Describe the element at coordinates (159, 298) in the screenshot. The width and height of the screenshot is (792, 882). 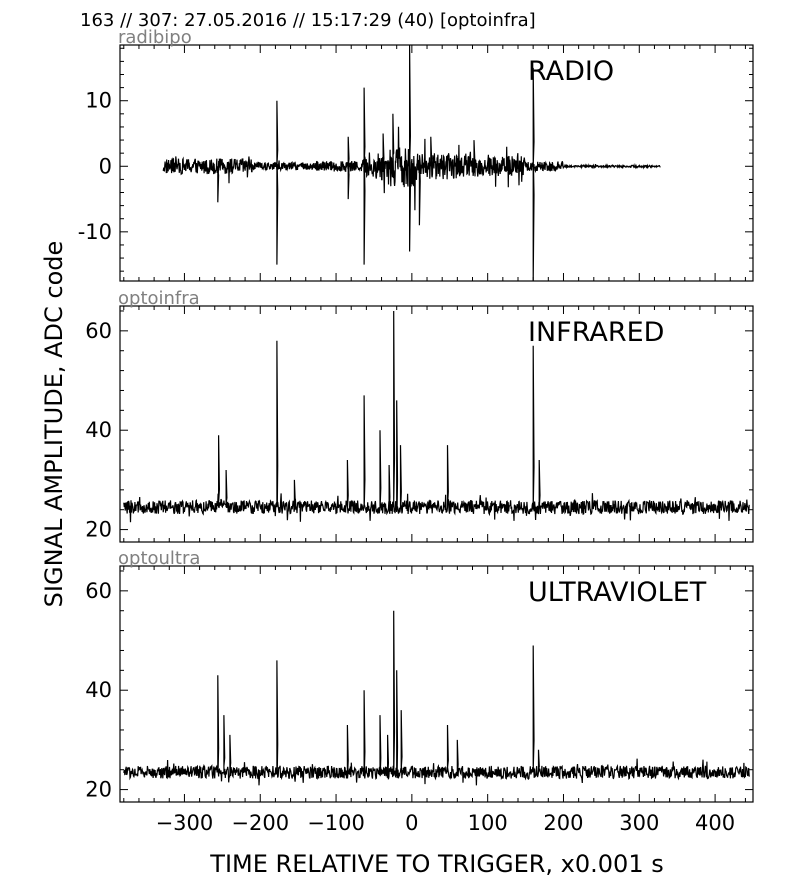
I see `panel-subtitle: optoinfra` at that location.